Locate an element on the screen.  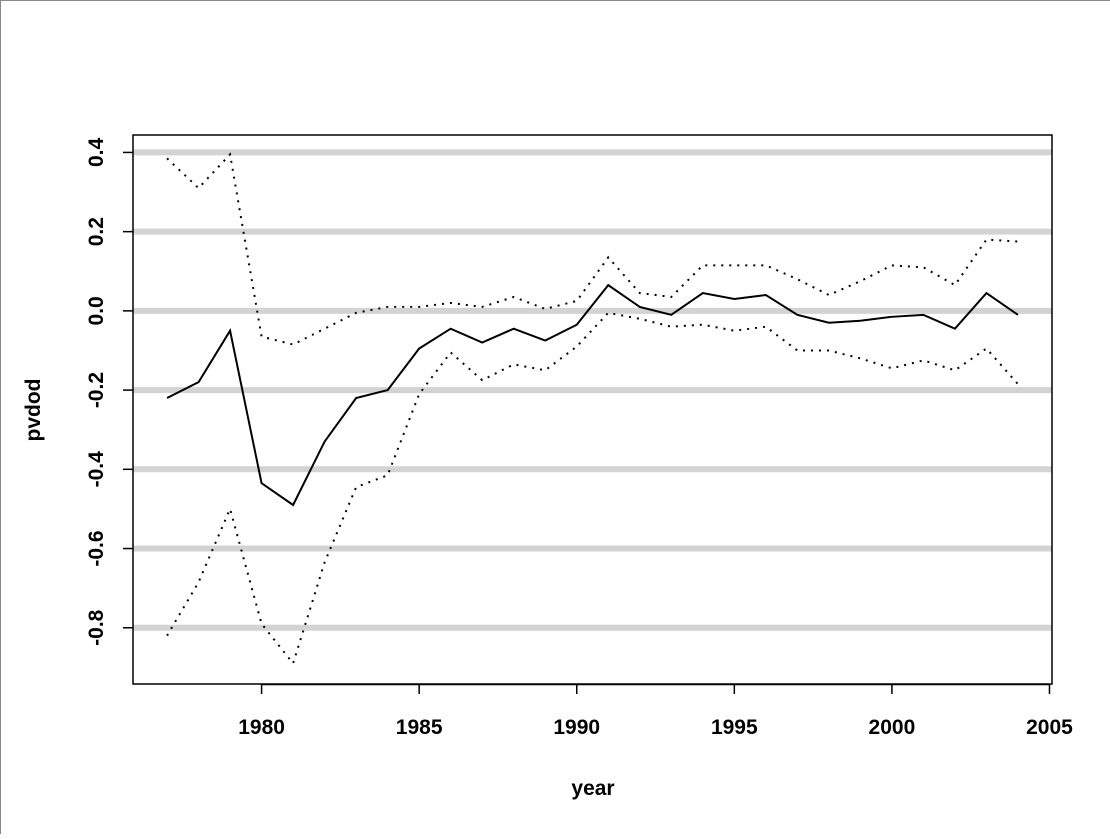
y-axis-label: pvdod is located at coordinates (33, 410).